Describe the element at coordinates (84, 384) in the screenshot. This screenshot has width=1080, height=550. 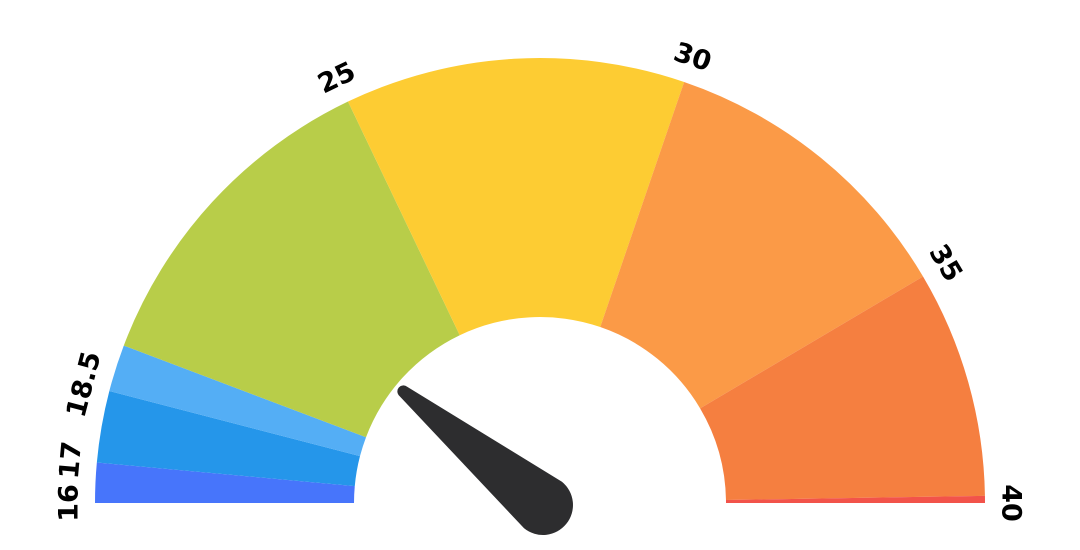
I see `tick-label-18-5: 18.5` at that location.